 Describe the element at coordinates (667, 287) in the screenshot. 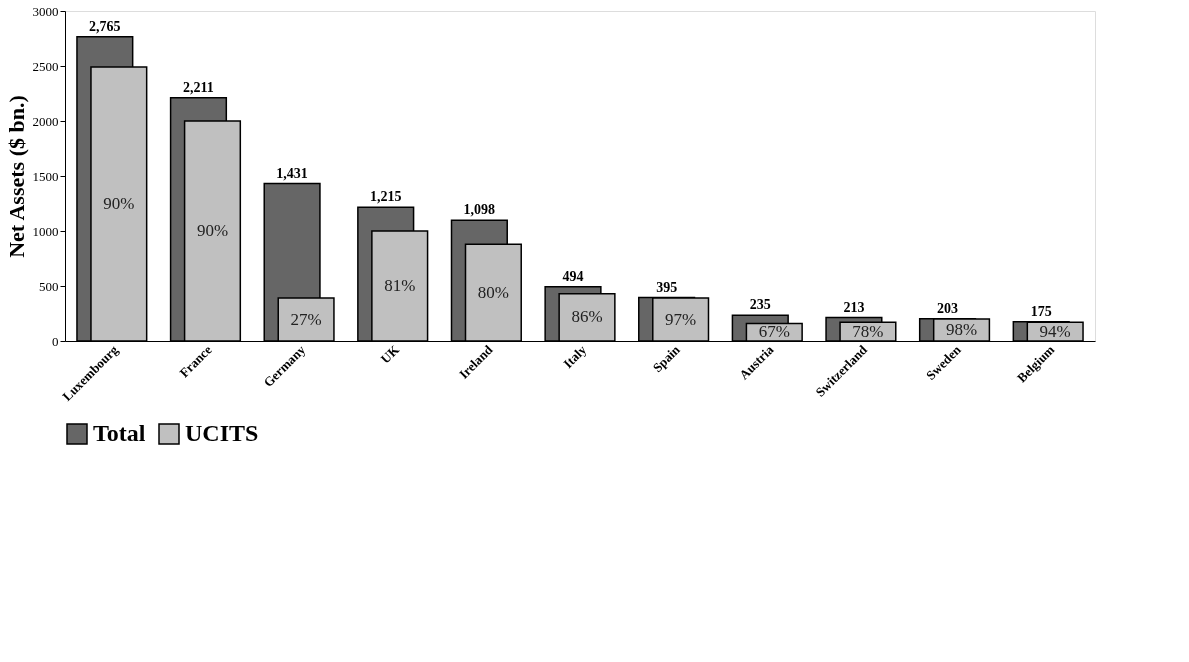

I see `data-label: 395` at that location.